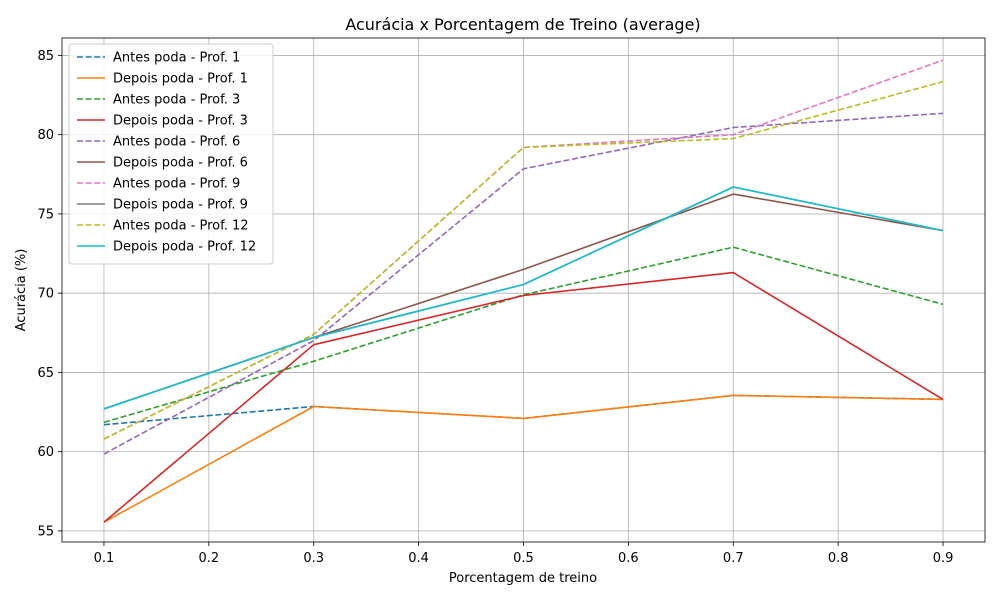  I want to click on y-tick-label: 85, so click(45, 56).